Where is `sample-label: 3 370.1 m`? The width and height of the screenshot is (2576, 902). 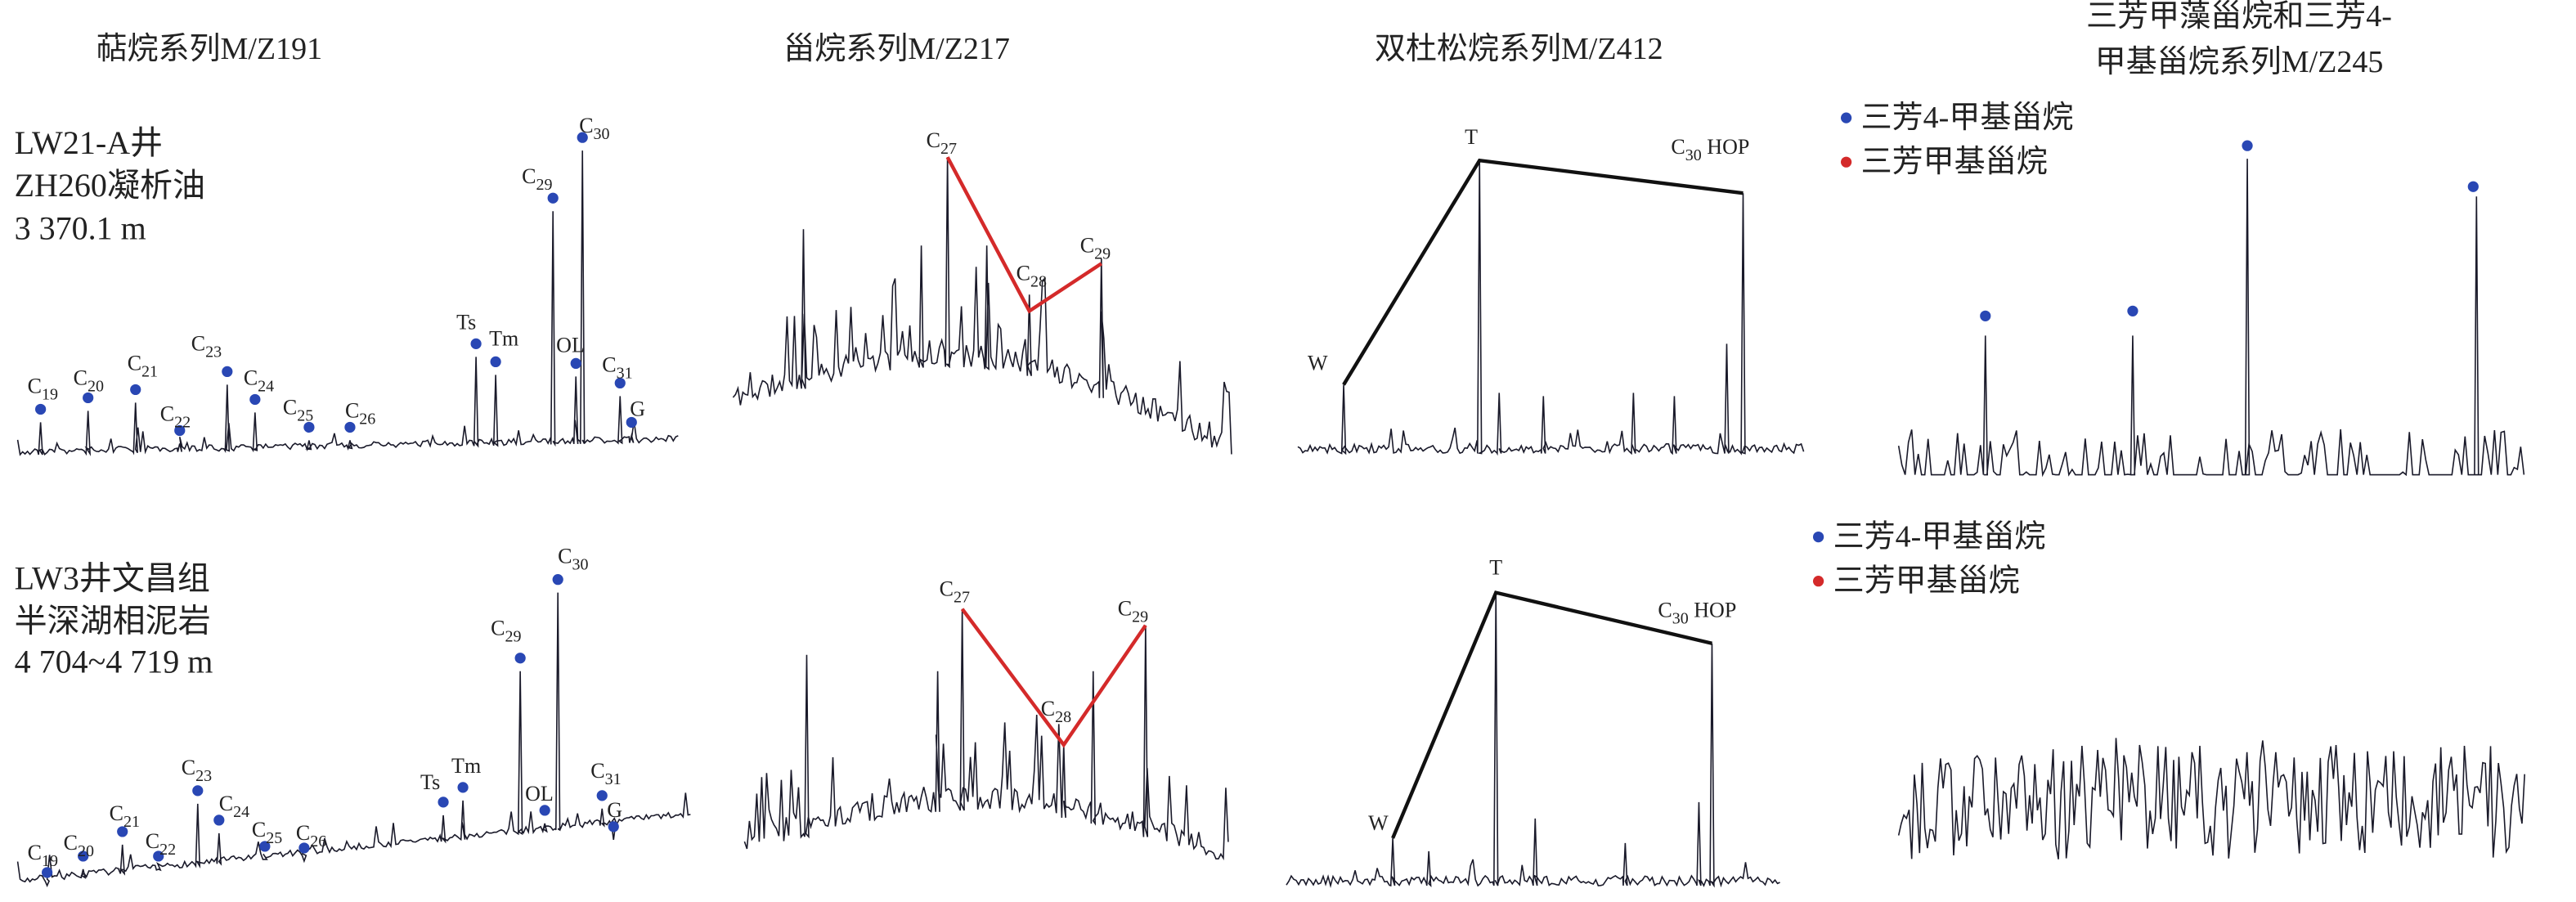 sample-label: 3 370.1 m is located at coordinates (80, 227).